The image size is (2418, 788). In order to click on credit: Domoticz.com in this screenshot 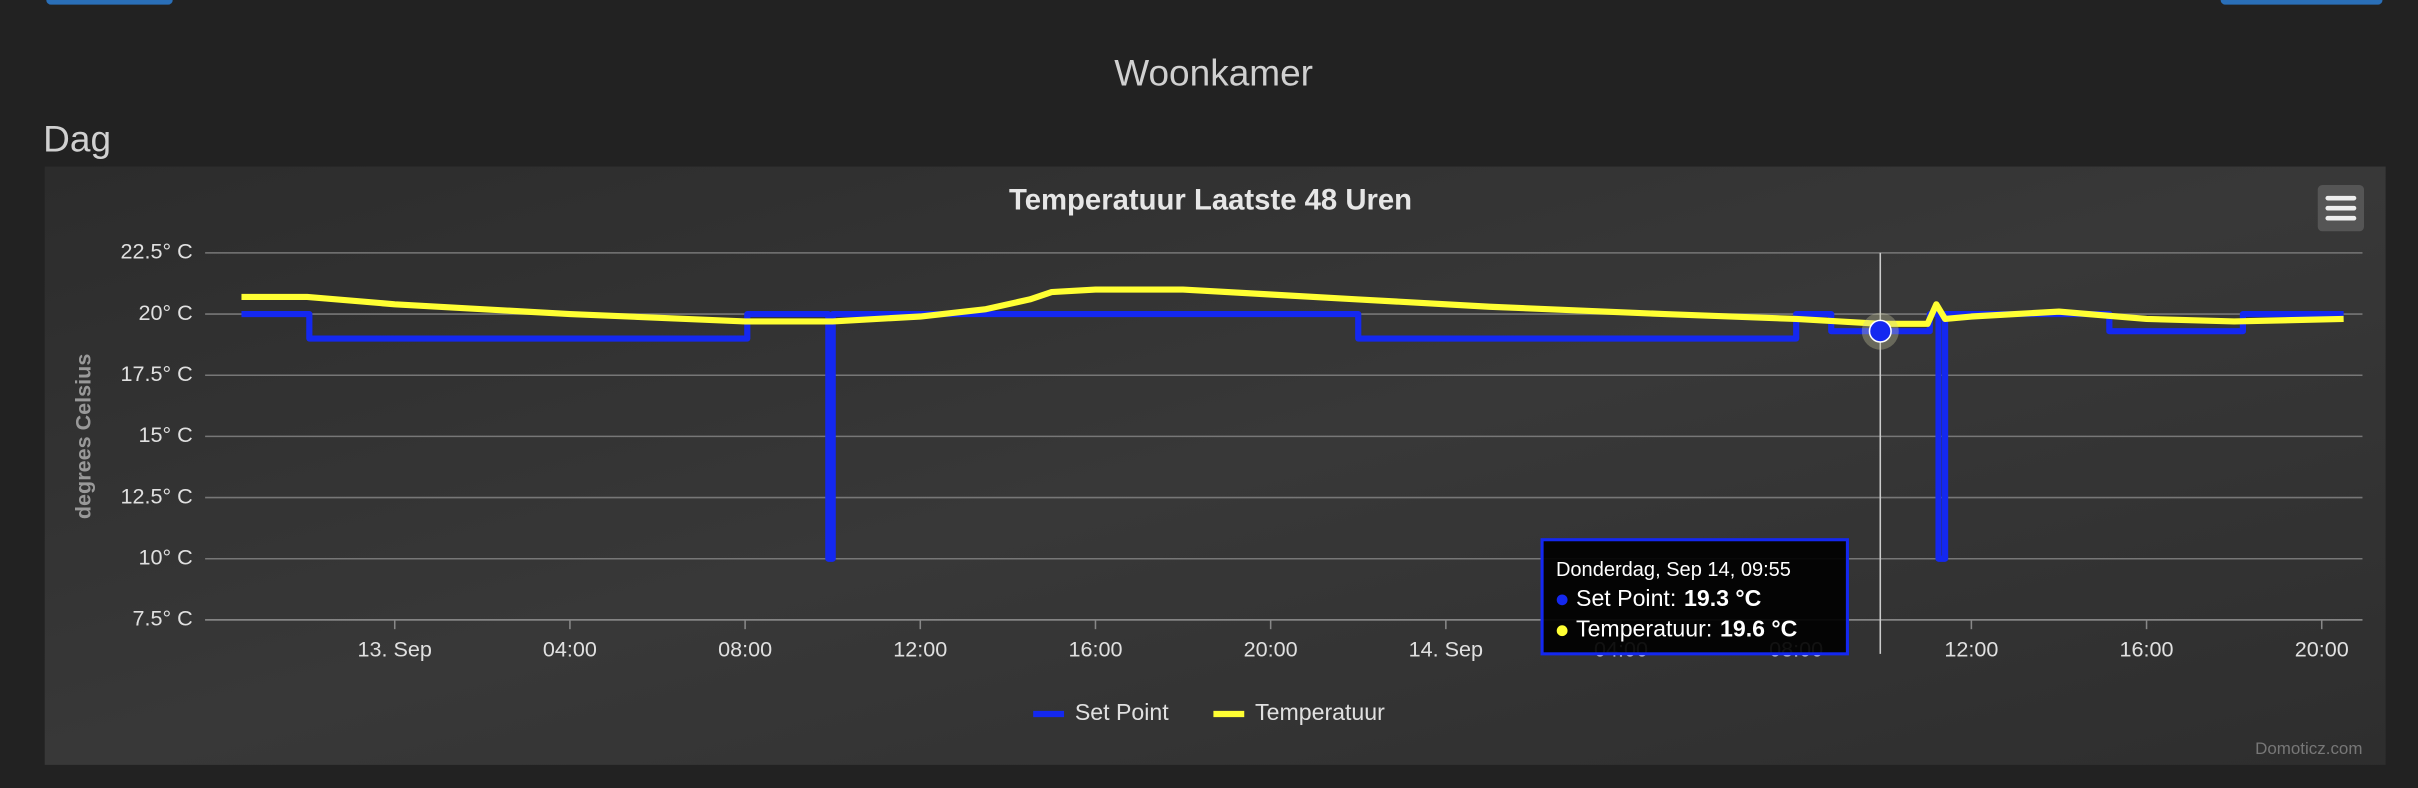, I will do `click(2308, 748)`.